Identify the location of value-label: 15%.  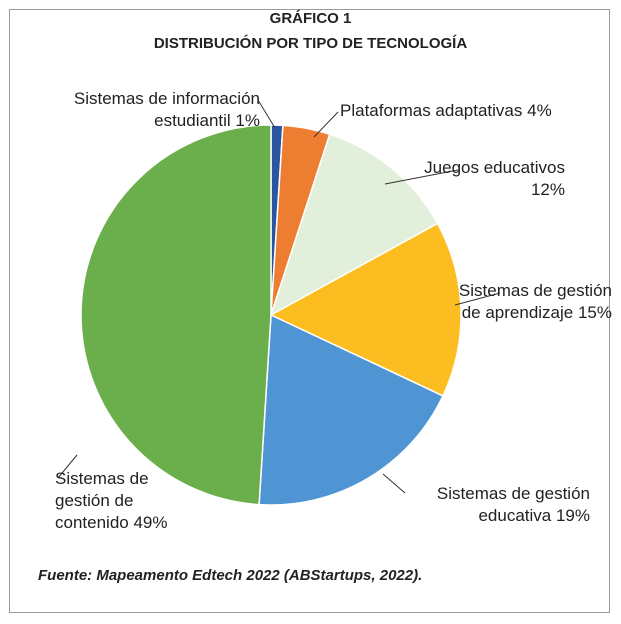
(594, 312).